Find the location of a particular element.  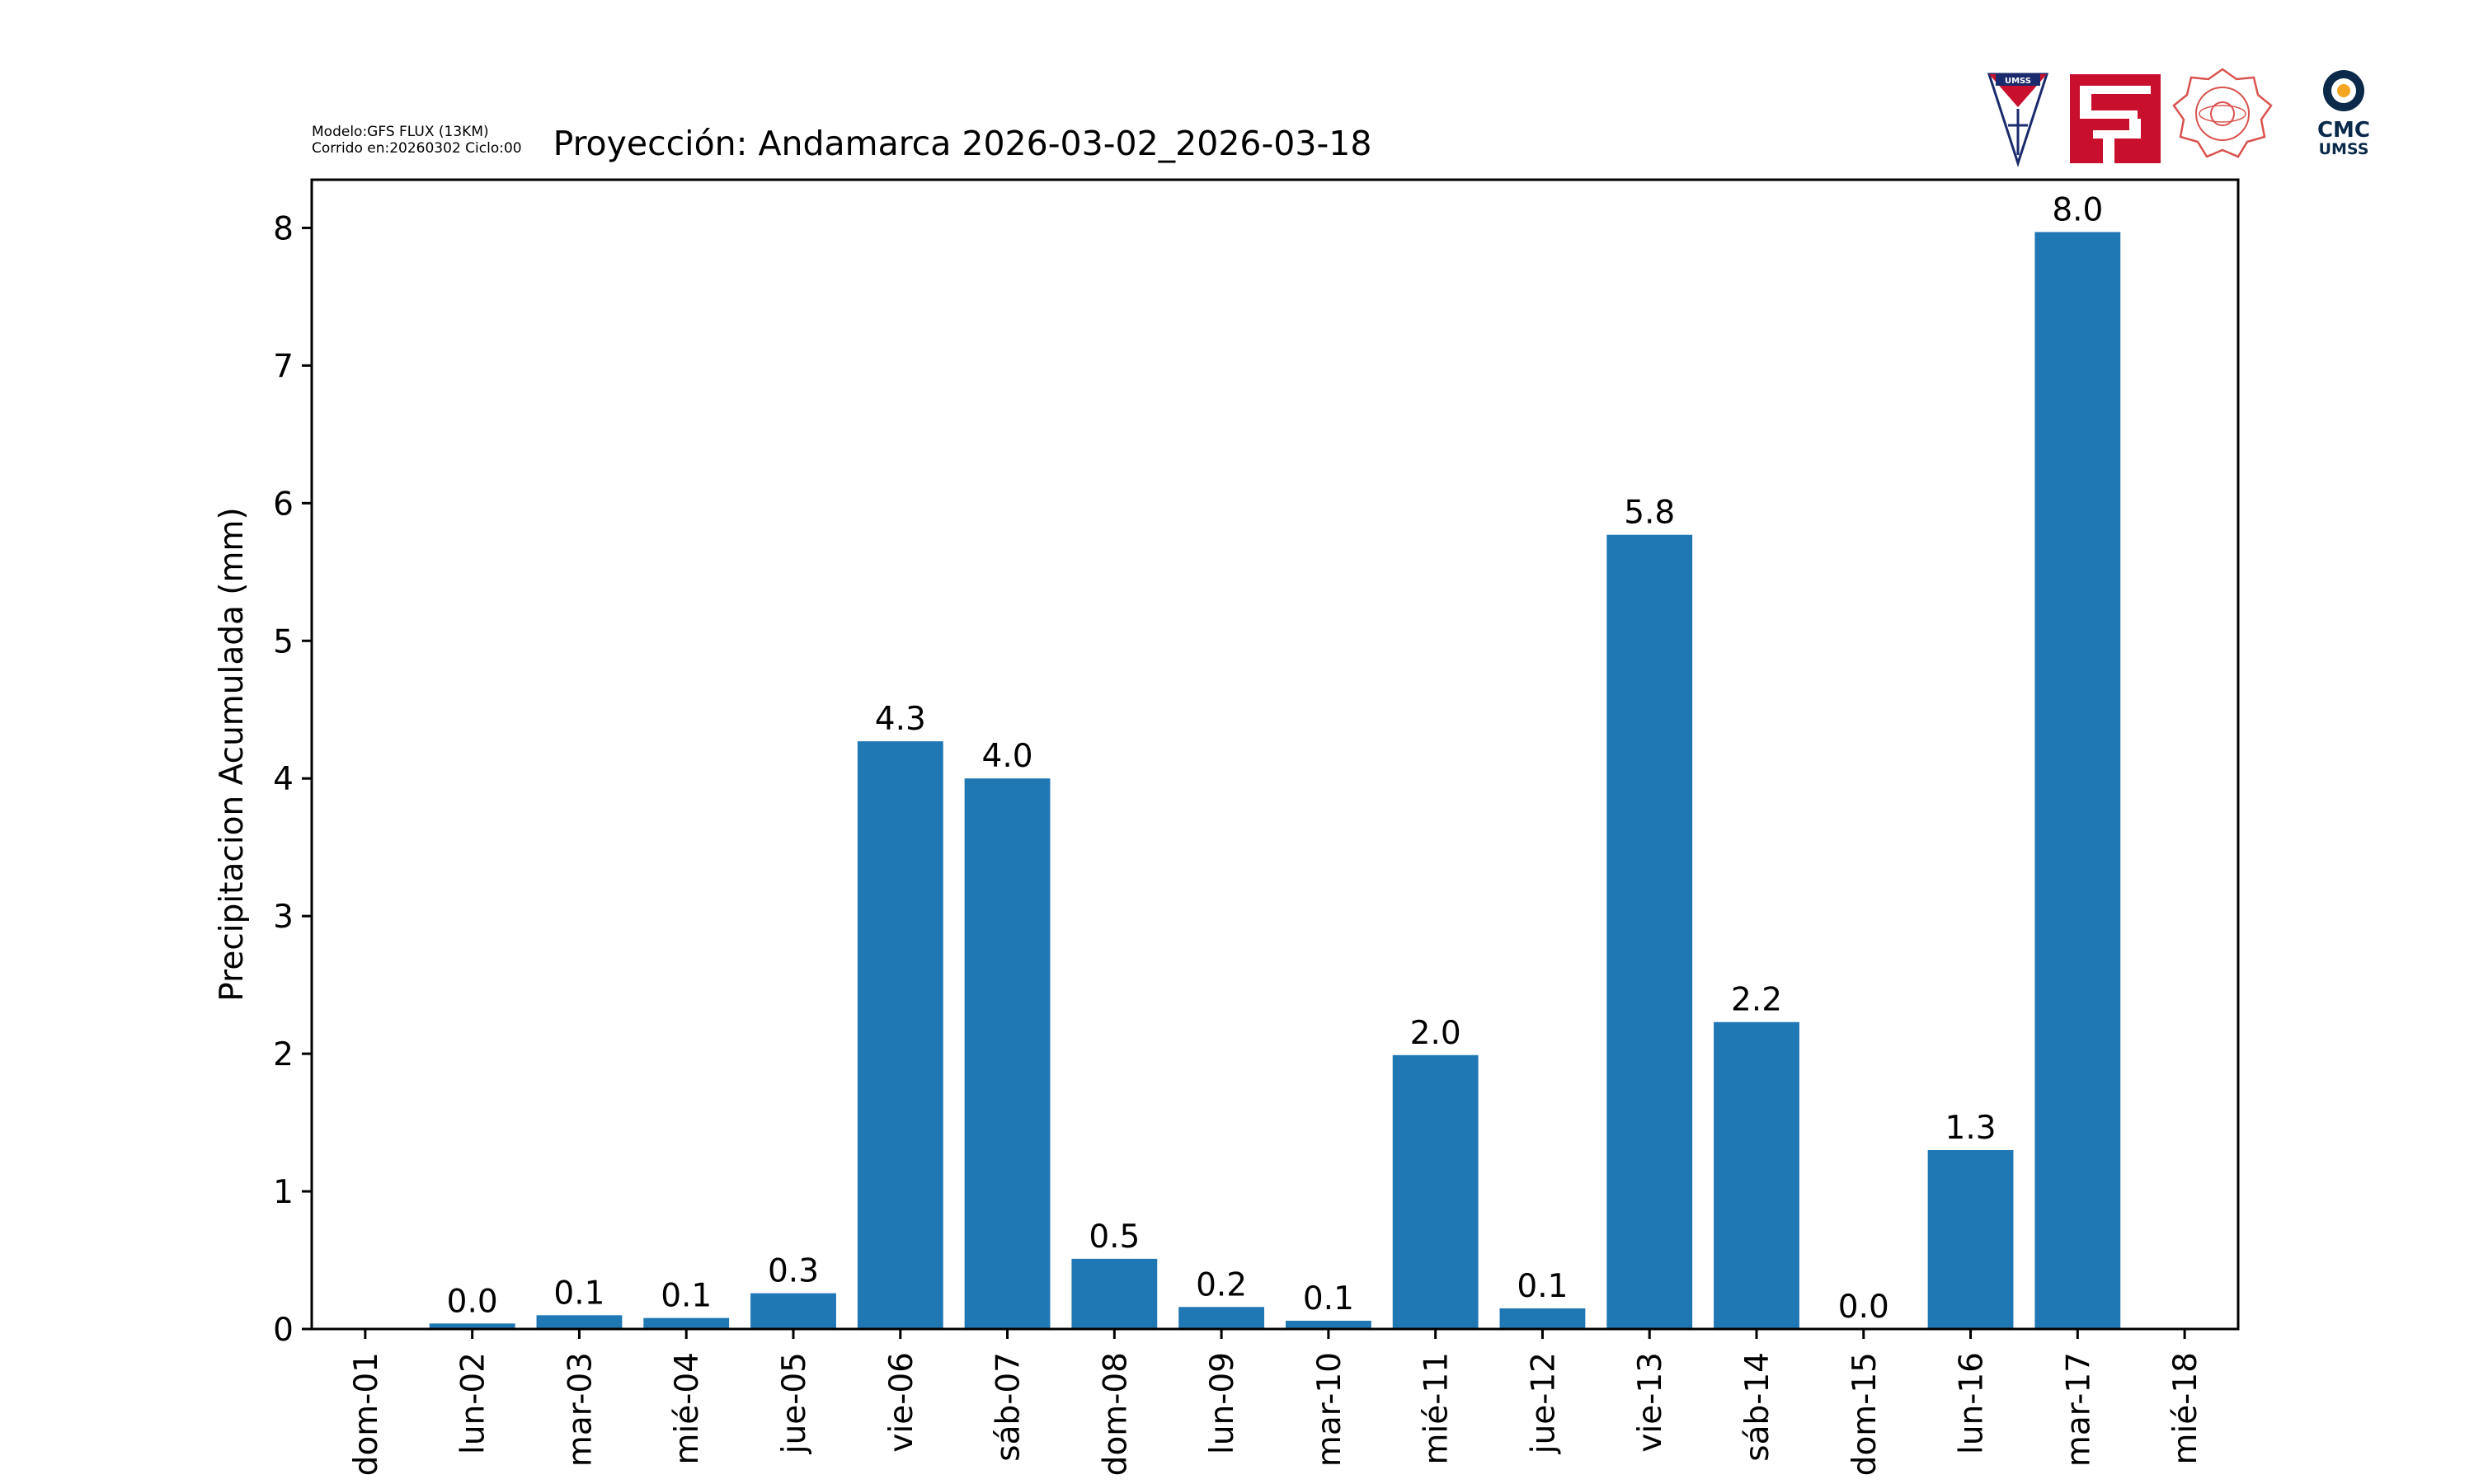

y-tick-label: 6 is located at coordinates (283, 504).